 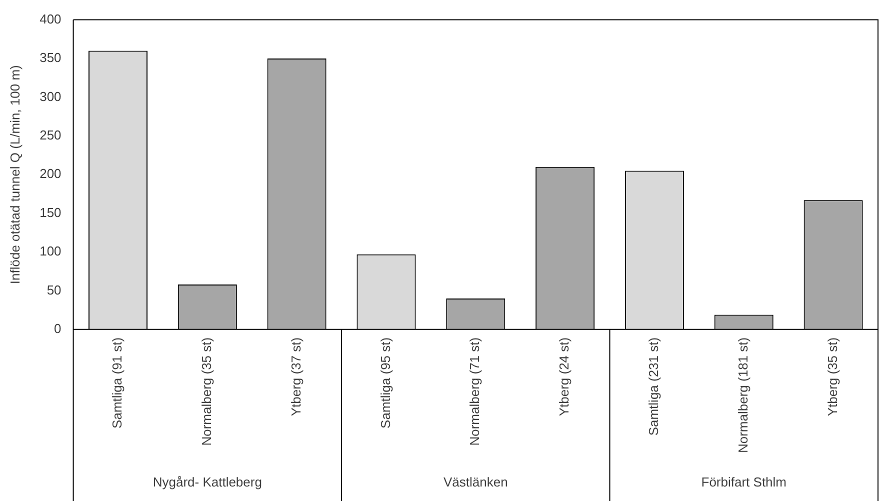 I want to click on x-tick-label: Ytberg (24 st), so click(x=564, y=376).